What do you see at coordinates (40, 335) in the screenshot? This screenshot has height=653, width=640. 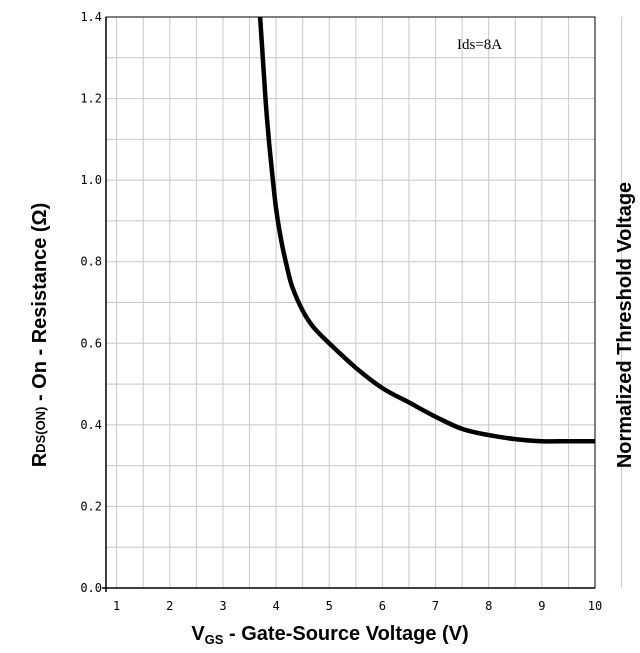 I see `y-axis-label: RDS(ON) - On - Resistance (Ω)` at bounding box center [40, 335].